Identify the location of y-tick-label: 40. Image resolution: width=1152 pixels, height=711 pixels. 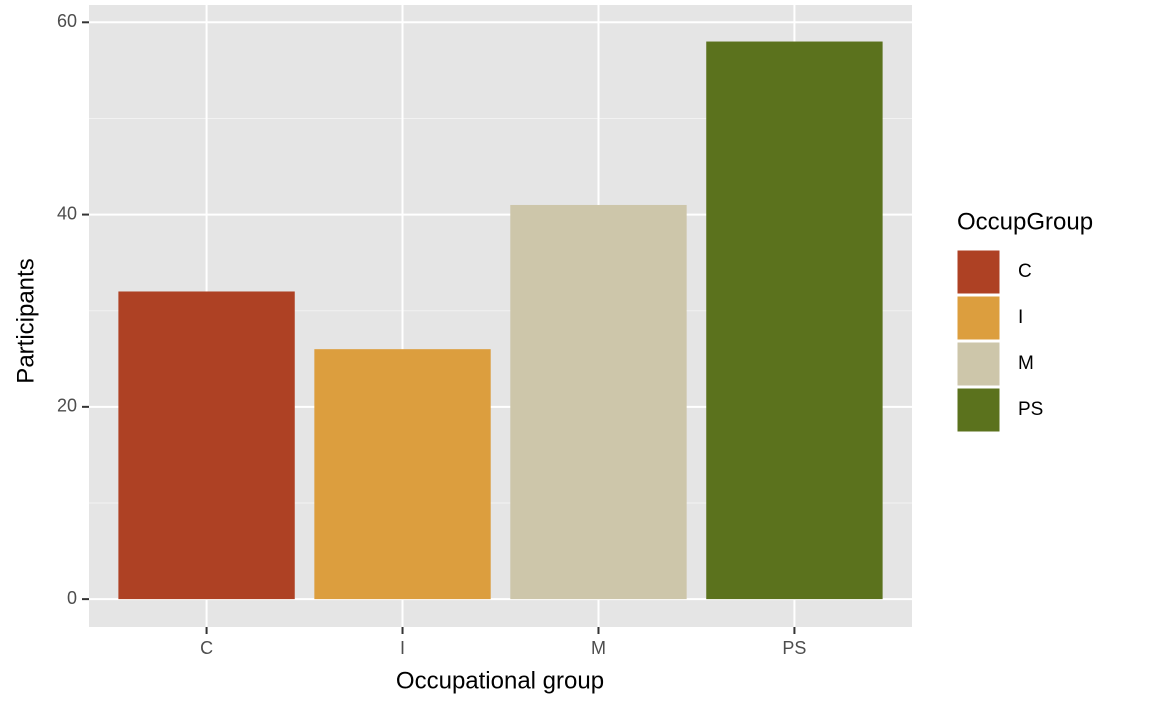
(67, 213).